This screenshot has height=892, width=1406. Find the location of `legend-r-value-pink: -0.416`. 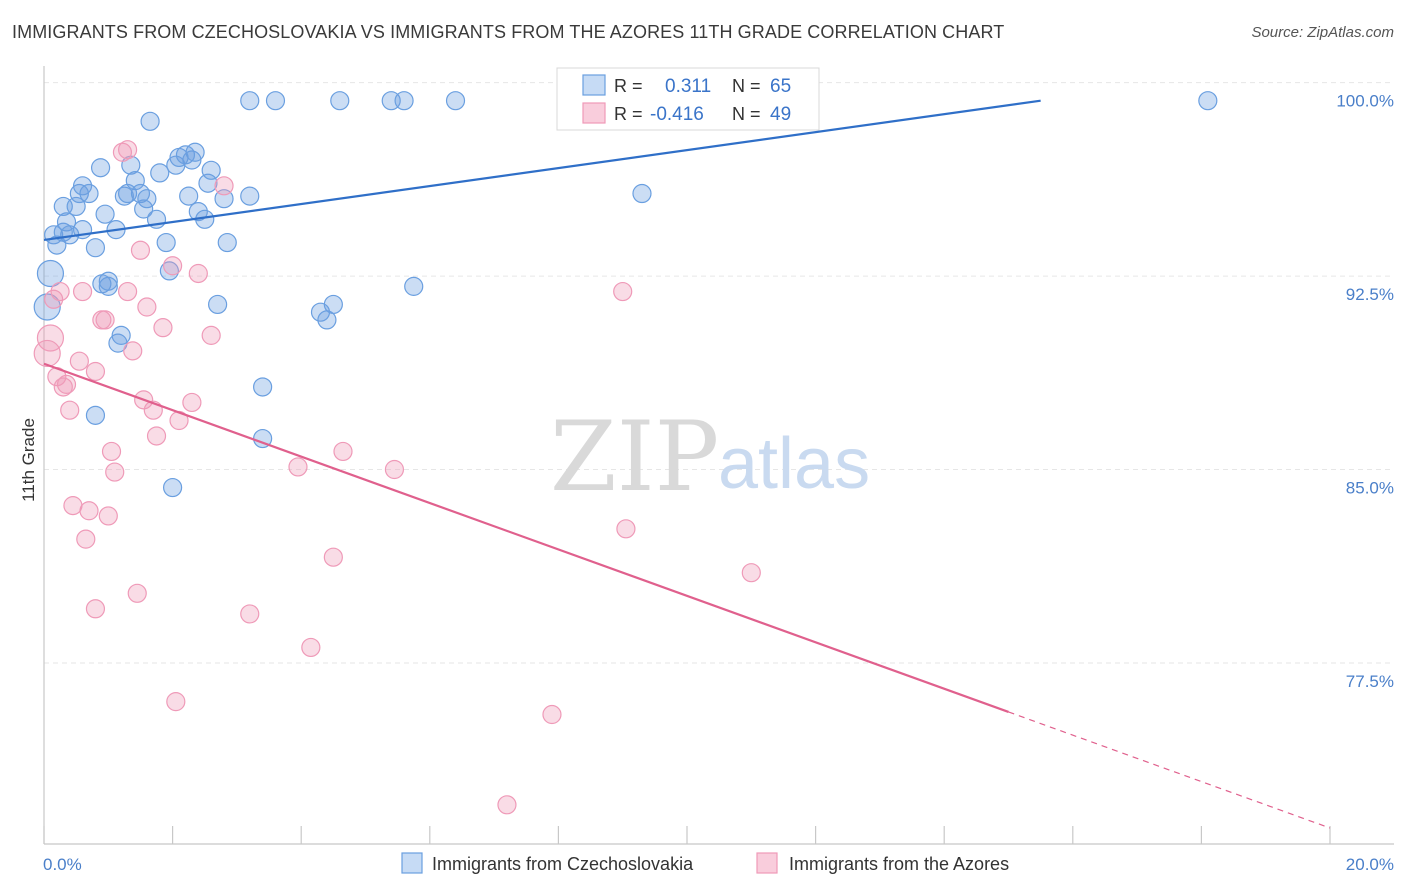

legend-r-value-pink: -0.416 is located at coordinates (677, 114).